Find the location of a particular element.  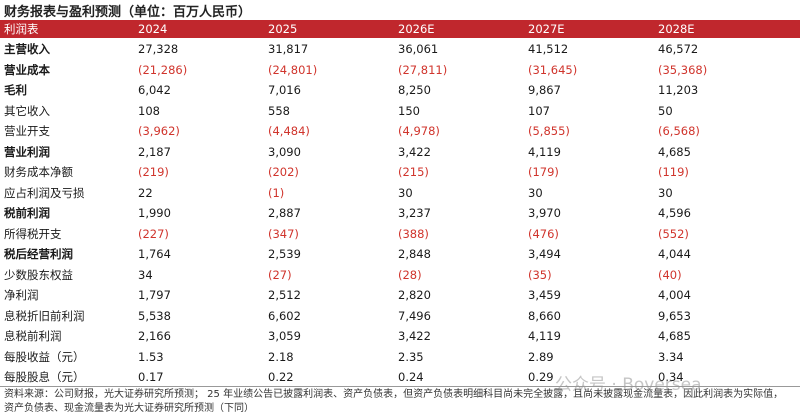

row-label: 营业成本 is located at coordinates (27, 69).